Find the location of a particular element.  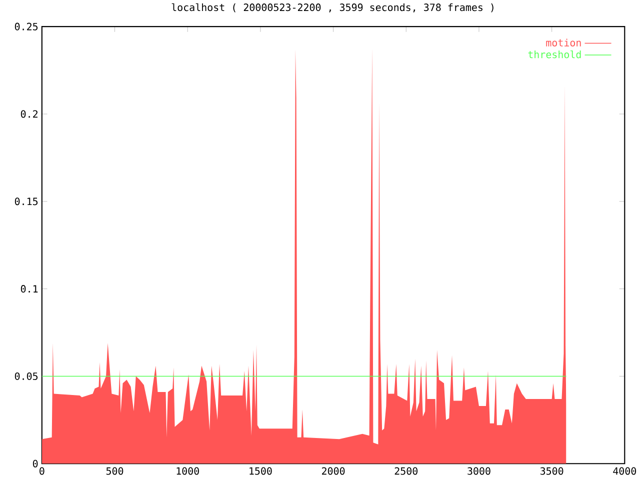

x-tick-label: 500 is located at coordinates (115, 471).